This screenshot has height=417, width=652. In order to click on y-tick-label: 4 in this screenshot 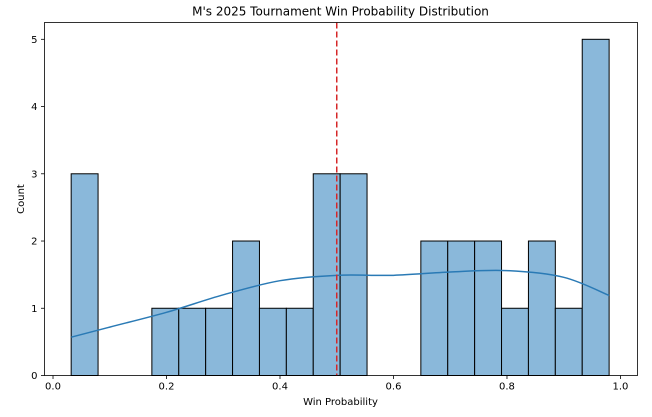, I will do `click(34, 107)`.